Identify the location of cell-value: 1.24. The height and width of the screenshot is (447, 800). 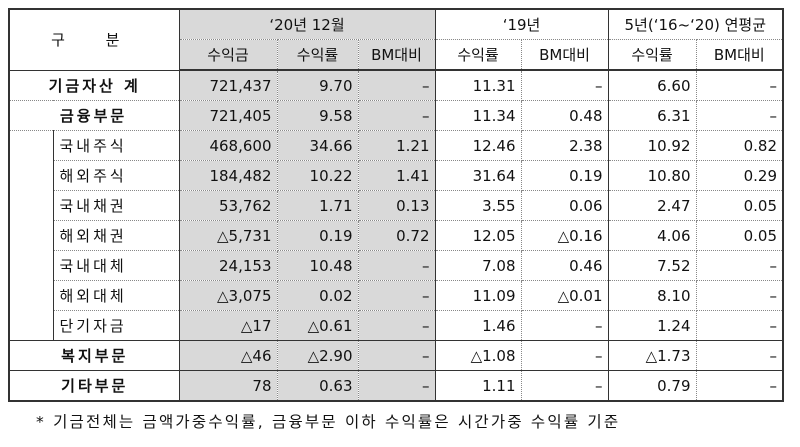
(652, 325).